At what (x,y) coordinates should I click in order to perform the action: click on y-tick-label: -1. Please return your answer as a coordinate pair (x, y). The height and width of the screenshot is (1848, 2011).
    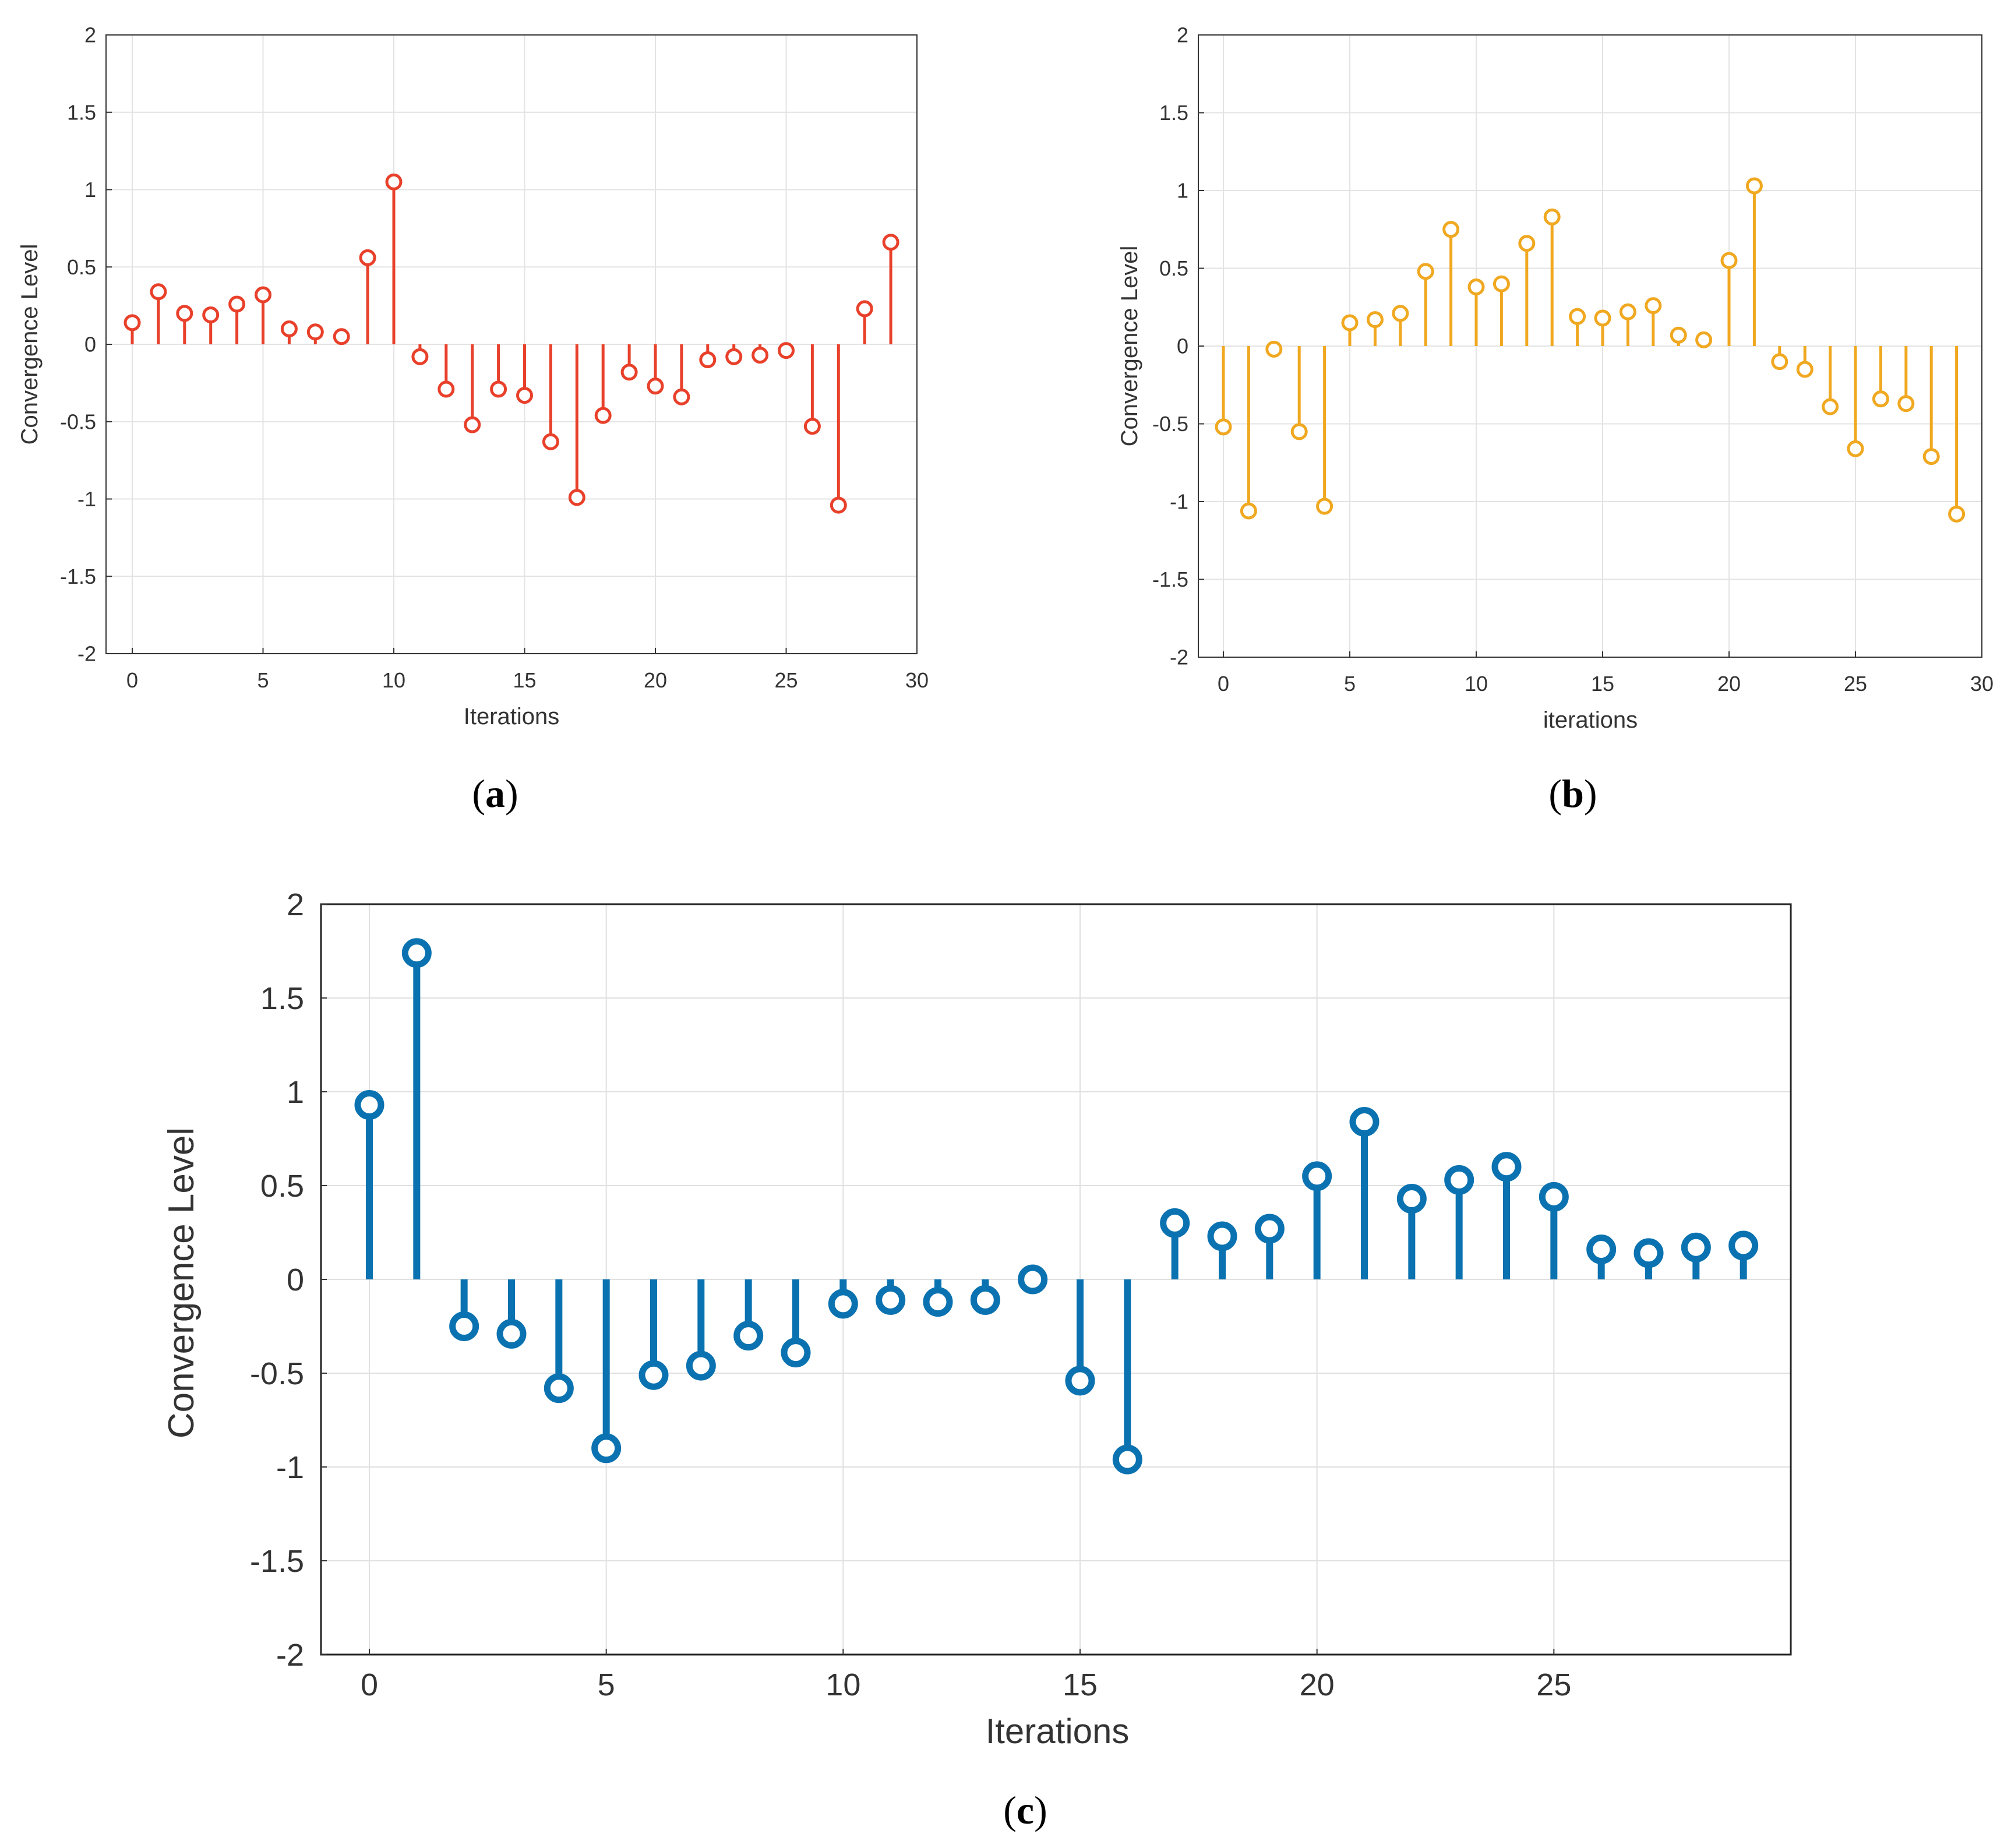
    Looking at the image, I should click on (1179, 502).